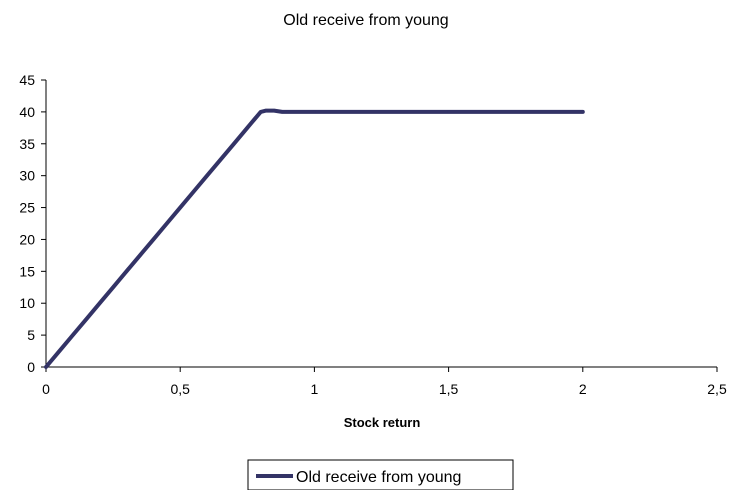 The height and width of the screenshot is (490, 732). Describe the element at coordinates (27, 239) in the screenshot. I see `y-tick-label: 20` at that location.